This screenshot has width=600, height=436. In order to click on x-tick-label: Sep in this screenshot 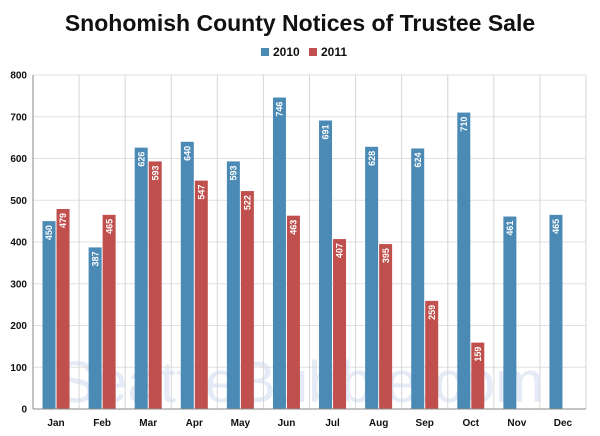, I will do `click(425, 423)`.